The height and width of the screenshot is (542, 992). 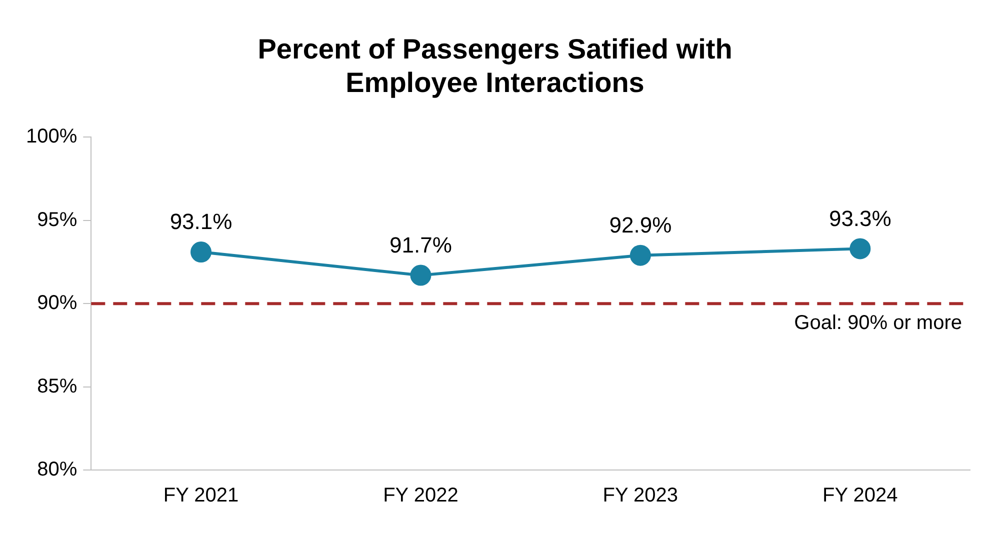 I want to click on x-tick-label: FY 2021, so click(x=201, y=495).